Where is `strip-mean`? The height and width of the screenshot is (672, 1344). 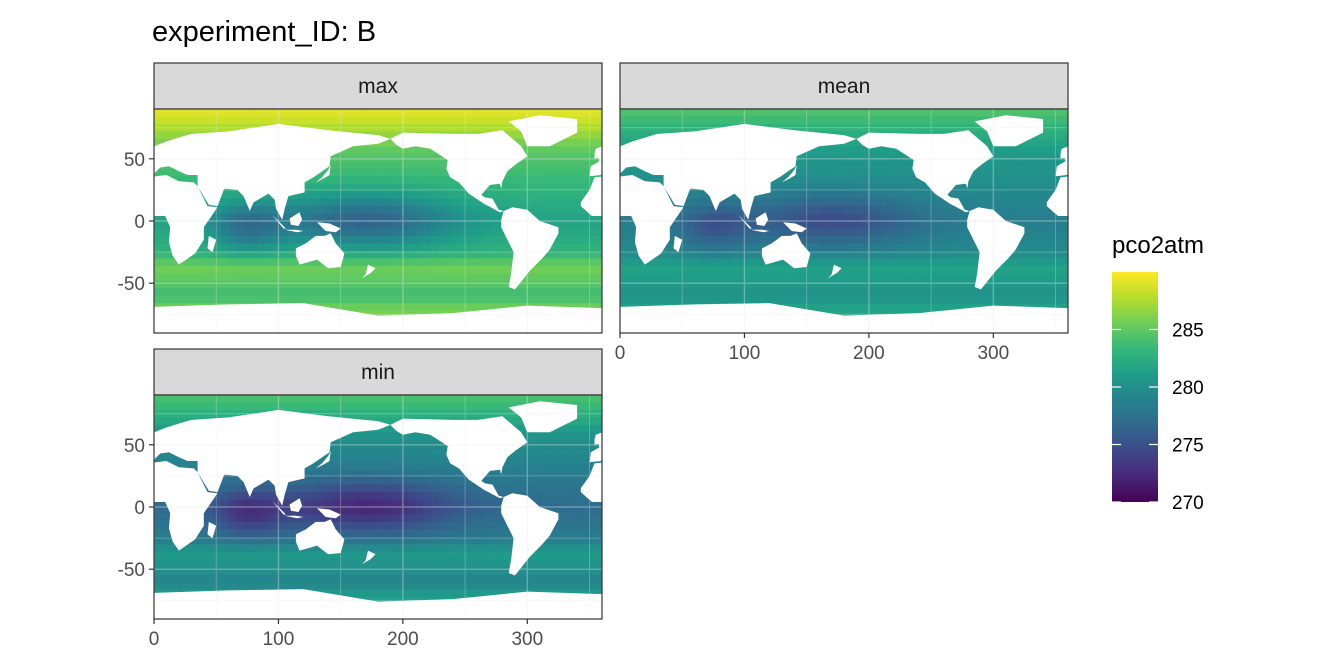
strip-mean is located at coordinates (844, 86).